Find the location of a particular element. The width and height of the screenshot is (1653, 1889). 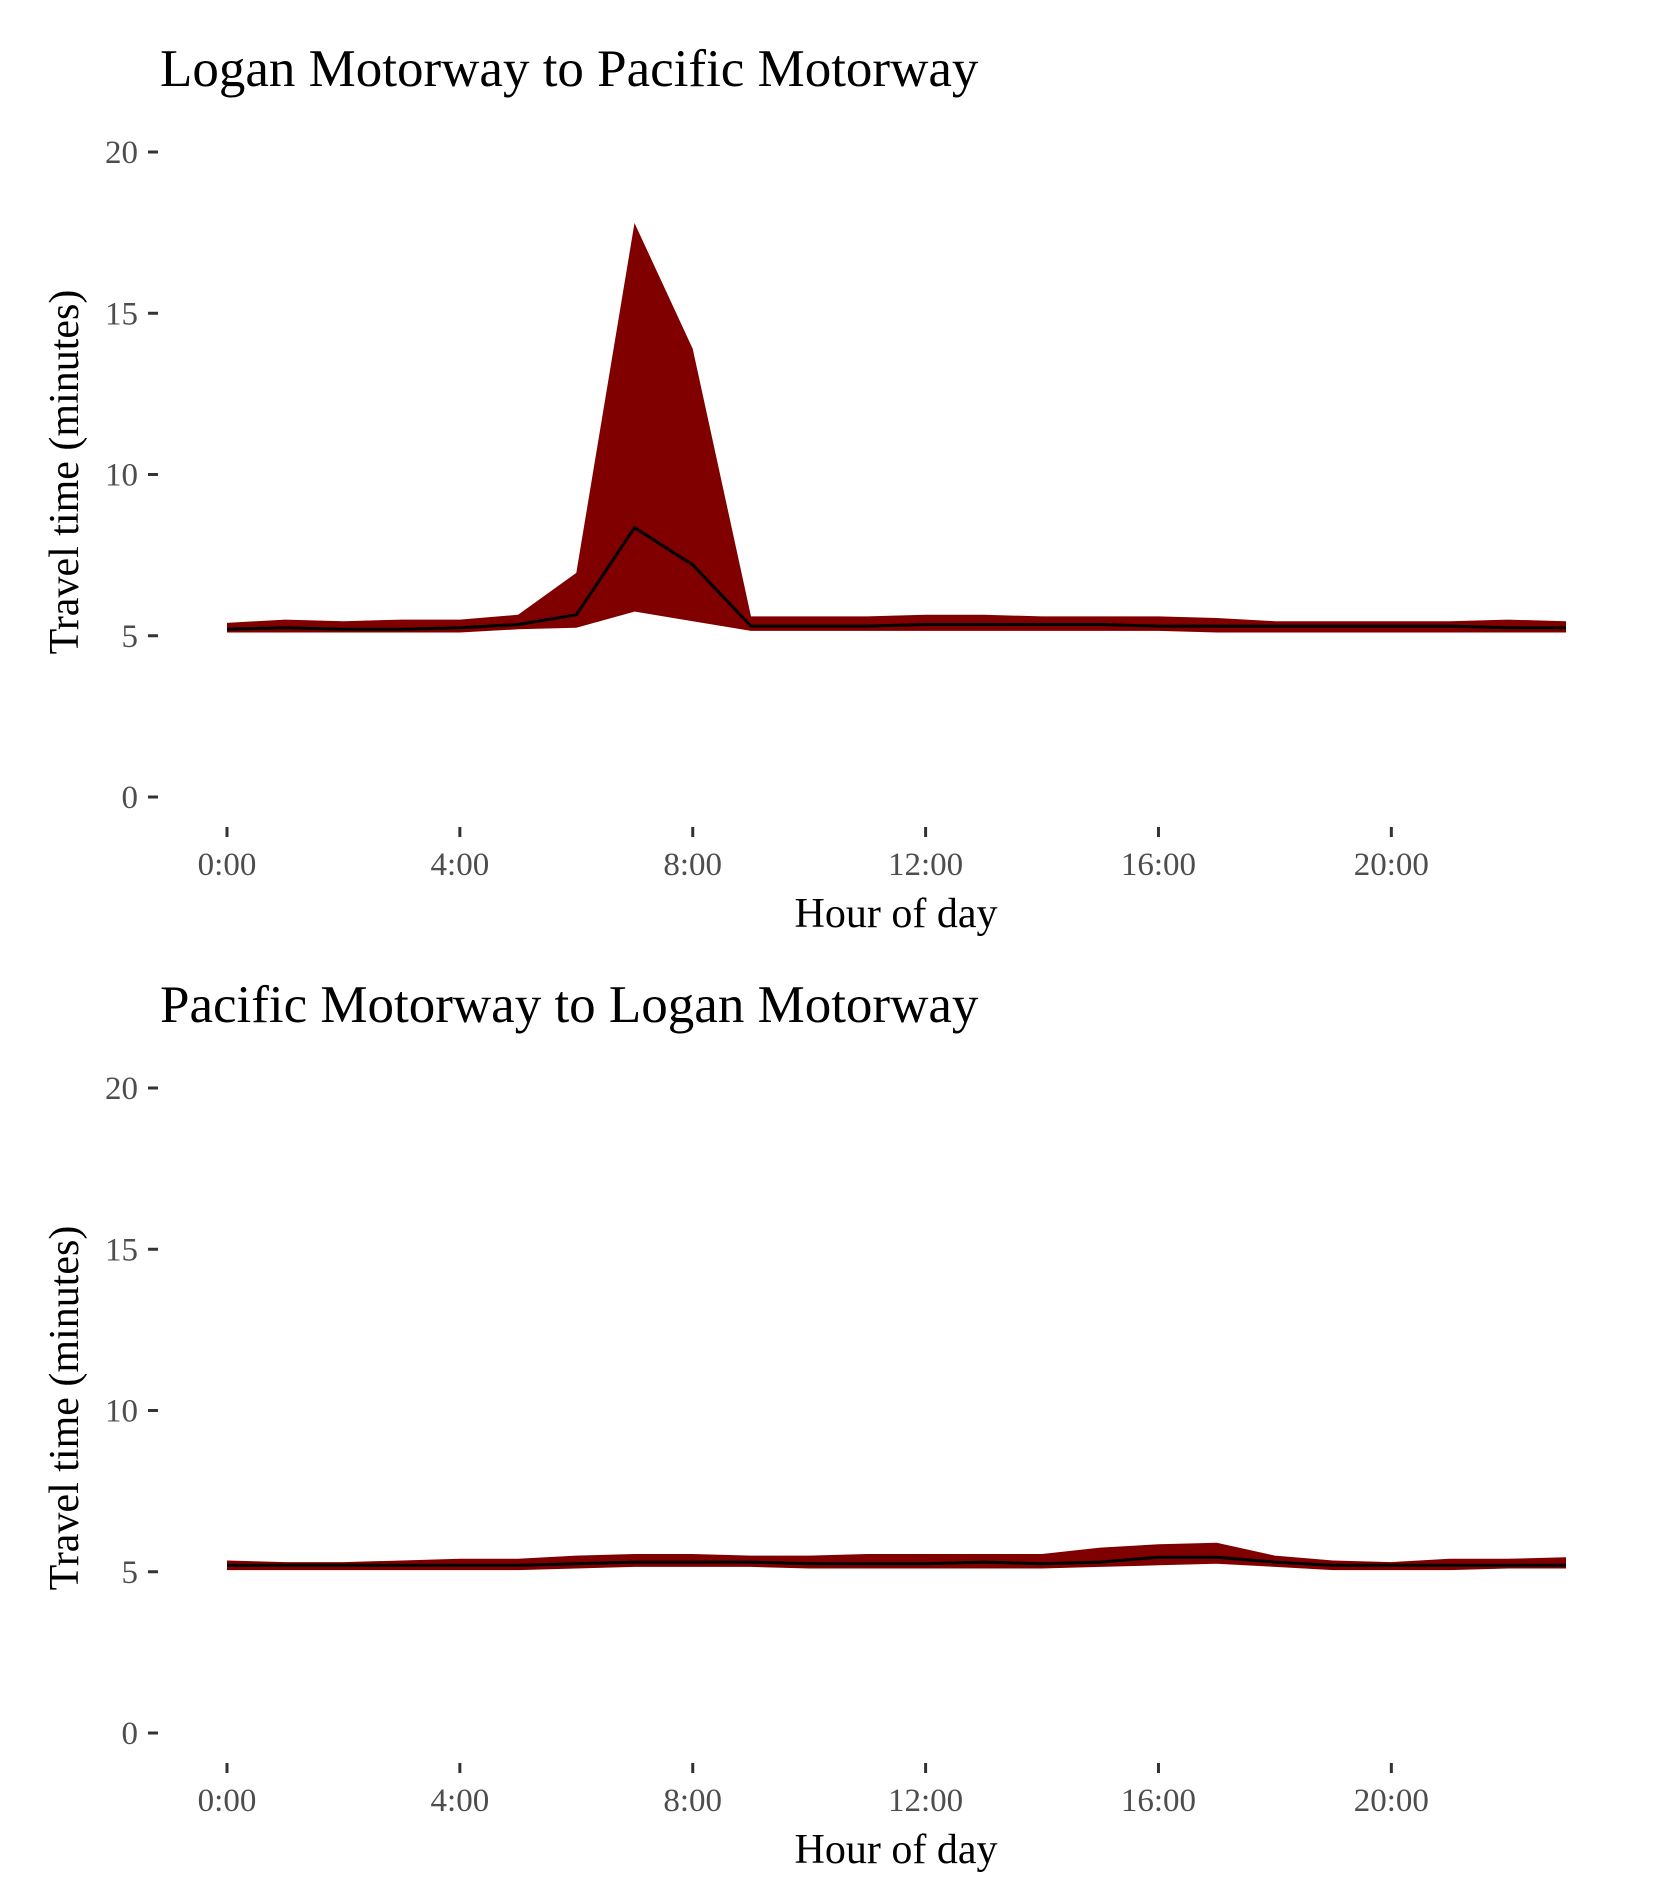

panel-title: Pacific Motorway to Logan Motorway is located at coordinates (569, 1005).